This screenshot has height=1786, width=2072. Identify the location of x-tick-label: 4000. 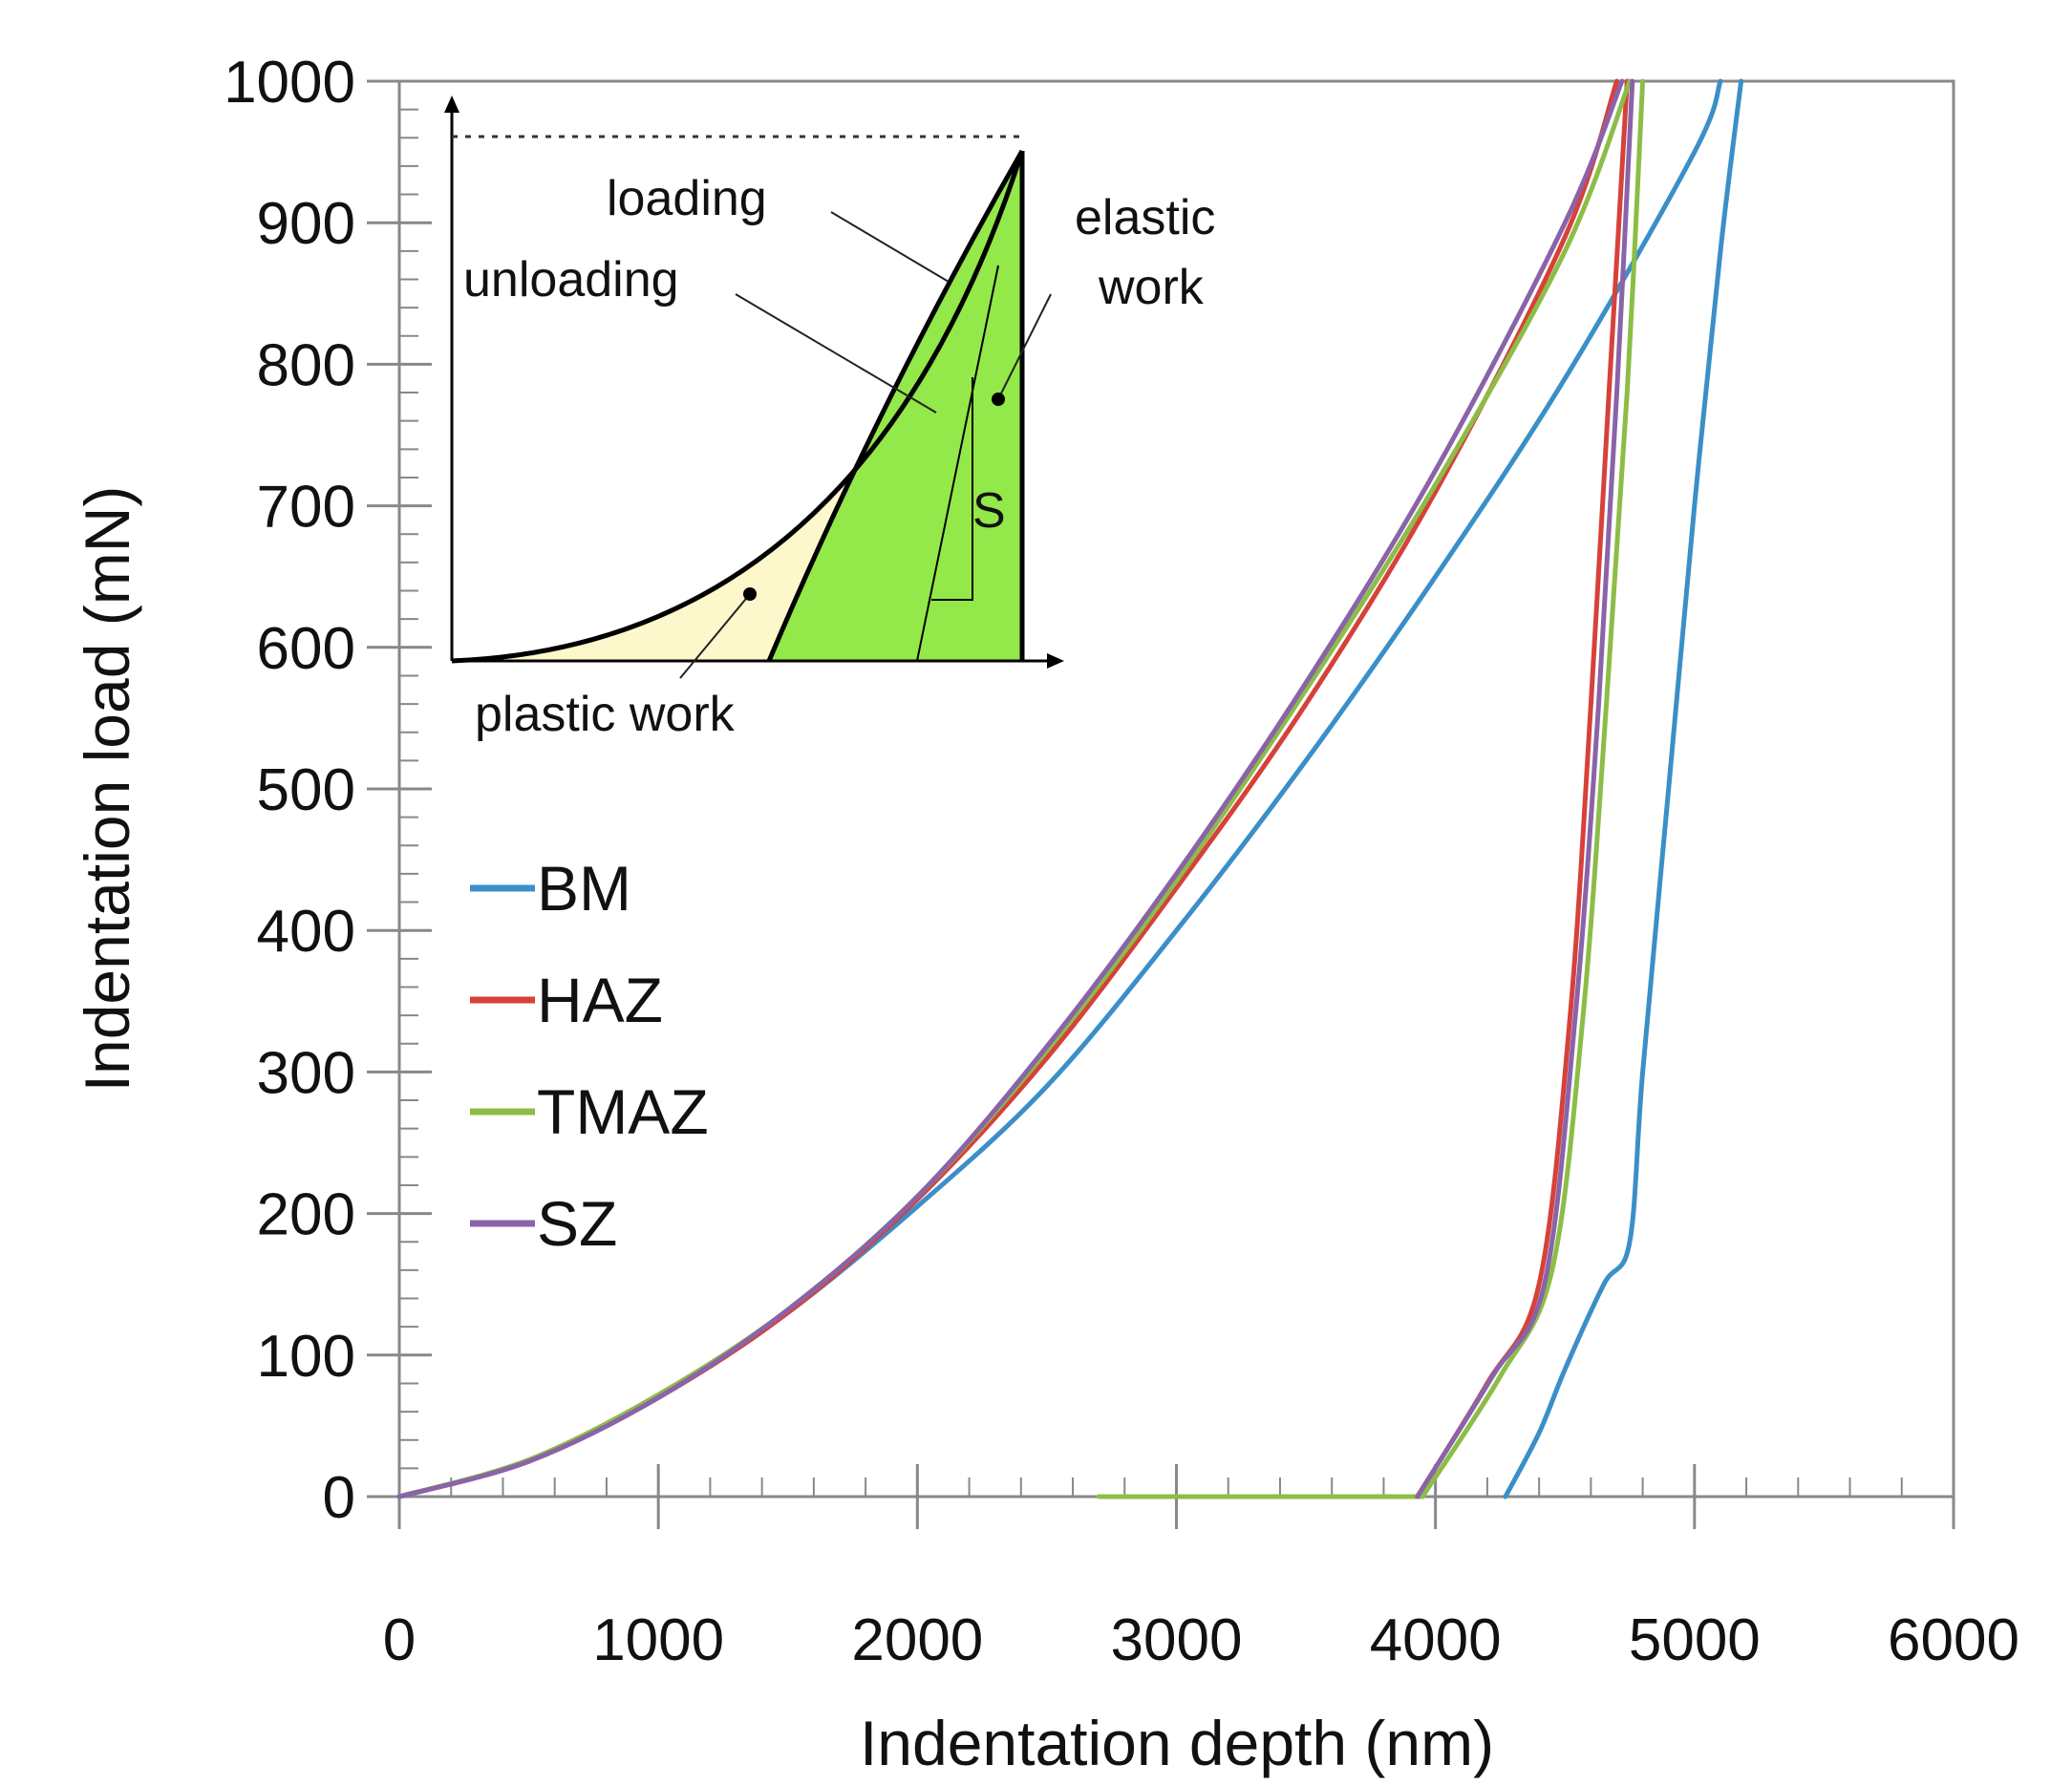
(1436, 1640).